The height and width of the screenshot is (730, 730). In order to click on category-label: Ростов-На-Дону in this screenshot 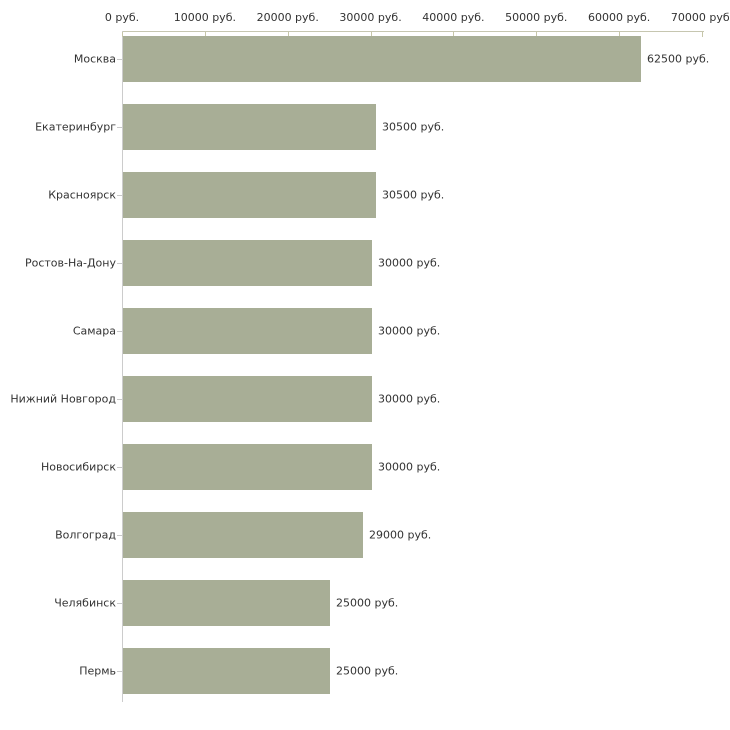, I will do `click(70, 263)`.